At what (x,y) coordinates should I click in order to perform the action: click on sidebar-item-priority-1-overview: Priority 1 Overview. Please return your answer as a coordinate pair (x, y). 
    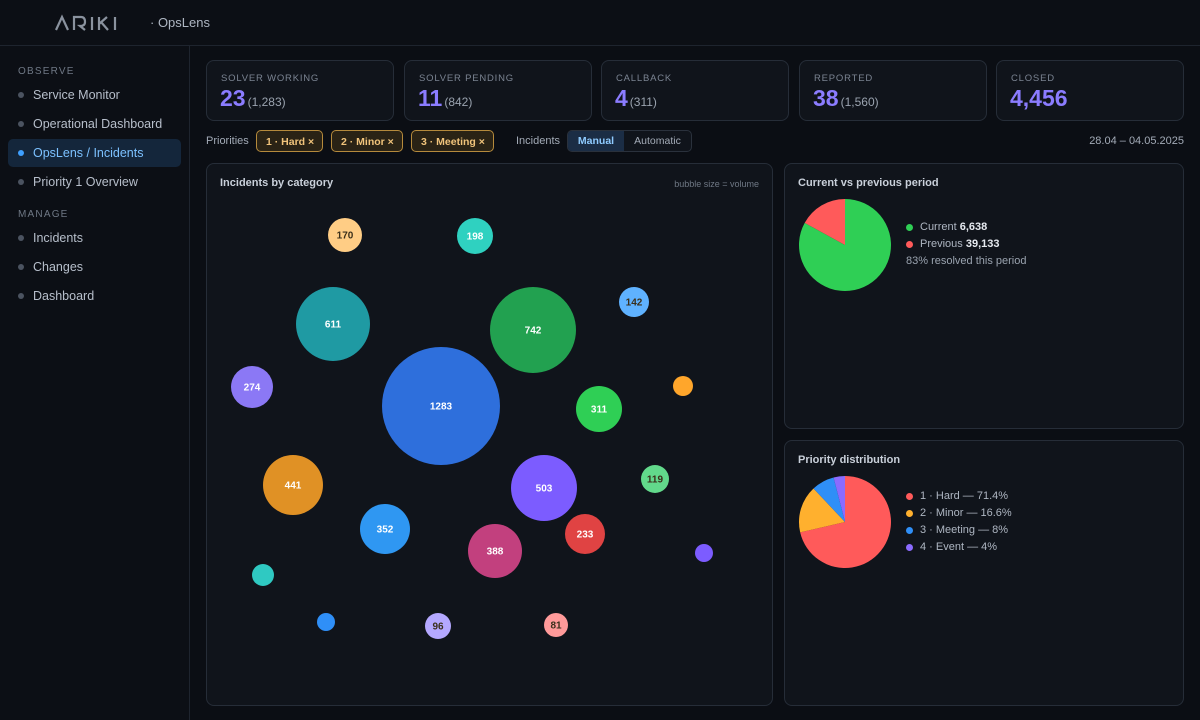
    Looking at the image, I should click on (94, 182).